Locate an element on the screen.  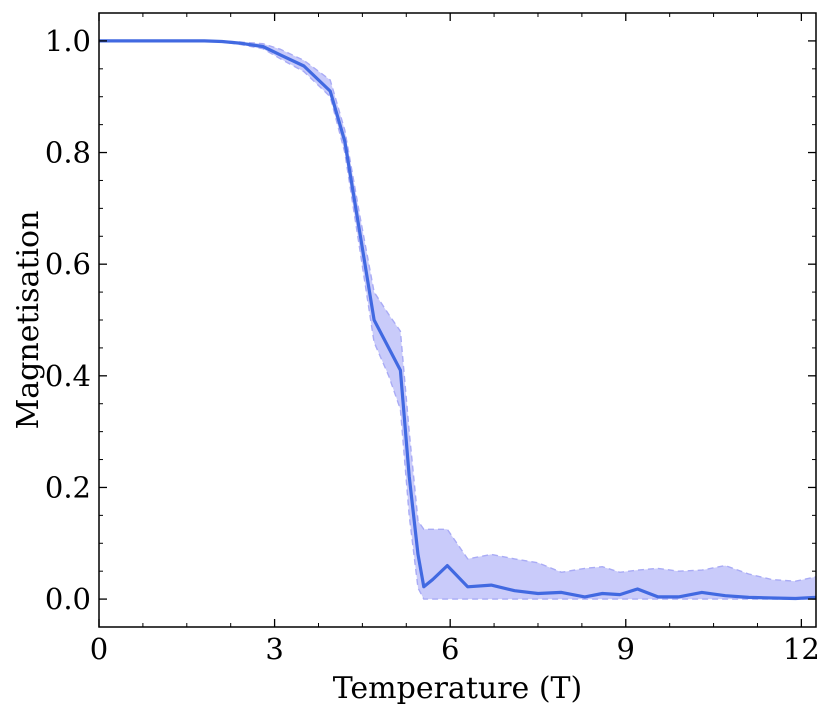
x-tick-label: 12 is located at coordinates (801, 649).